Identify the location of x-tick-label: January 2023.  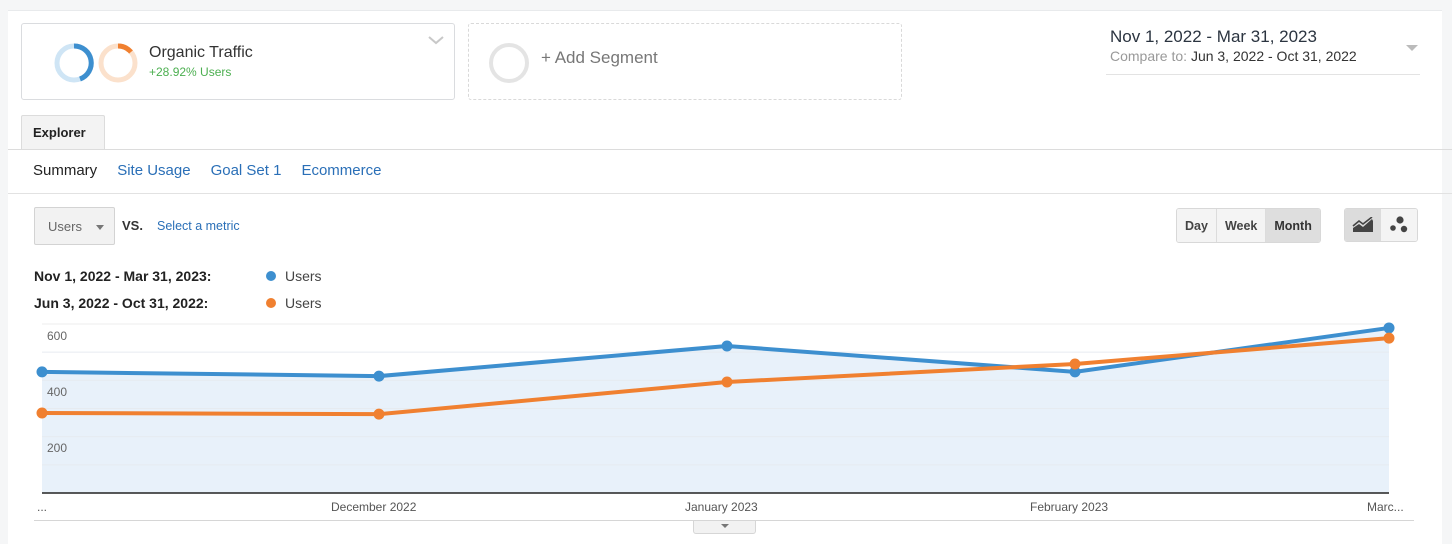
(721, 507).